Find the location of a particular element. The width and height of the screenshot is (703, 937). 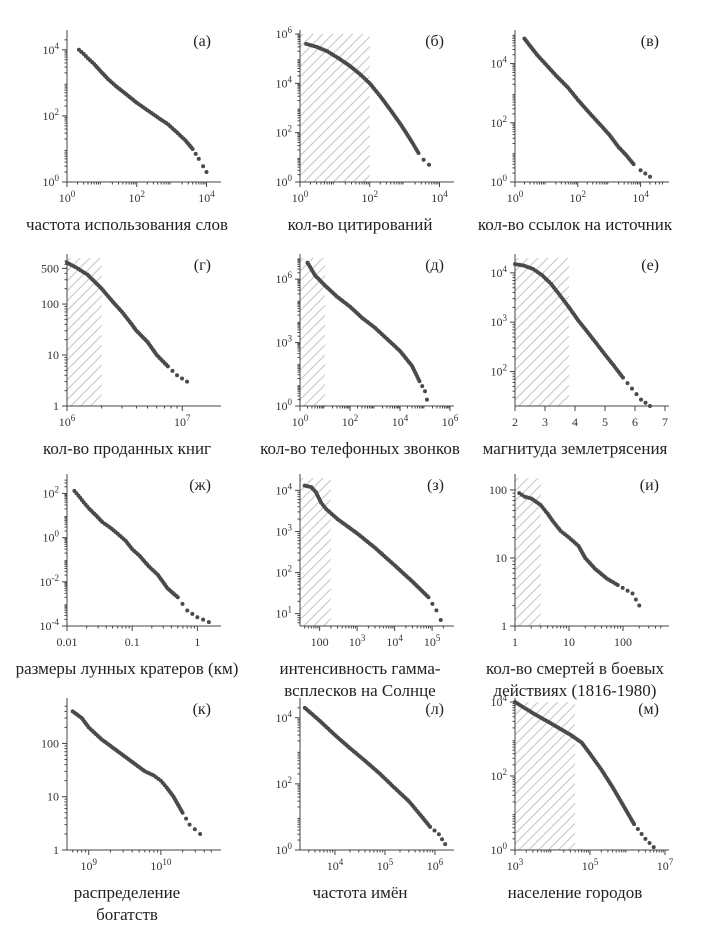

chart-caption: частота использования слов is located at coordinates (127, 224).